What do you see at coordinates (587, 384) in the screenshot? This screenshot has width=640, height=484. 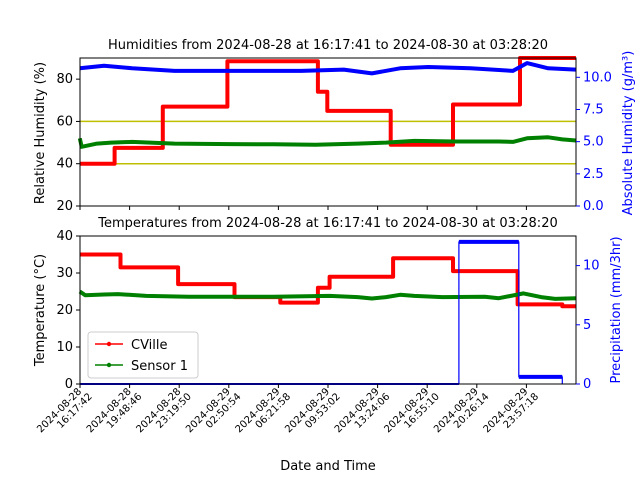 I see `temperature-right-tick-label: 0` at bounding box center [587, 384].